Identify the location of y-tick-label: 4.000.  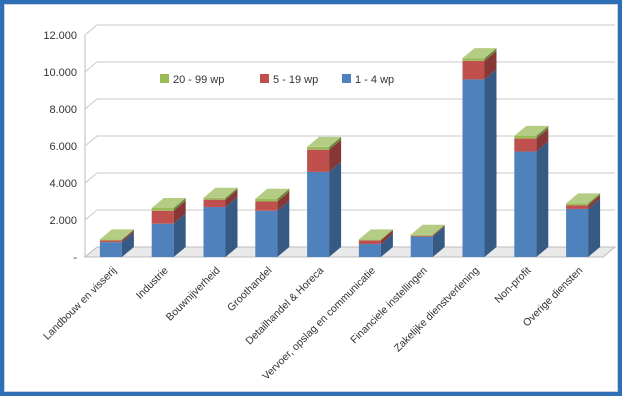
(63, 184).